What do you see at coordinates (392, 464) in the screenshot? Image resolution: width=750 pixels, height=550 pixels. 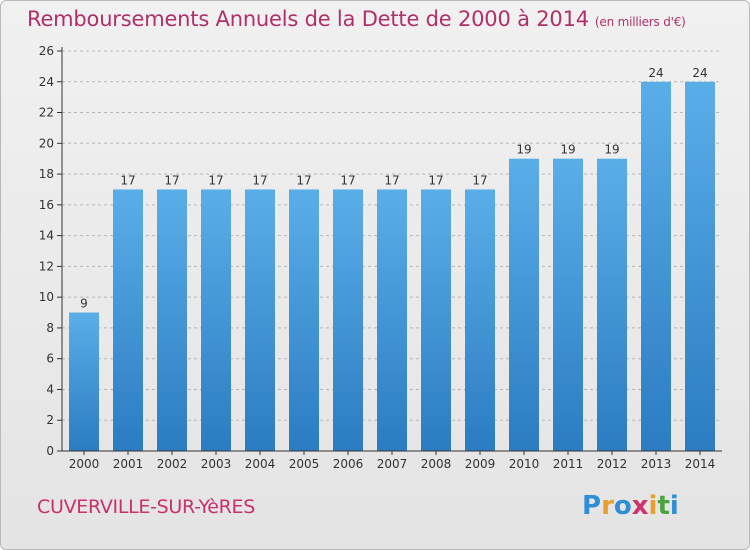 I see `x-tick-label: 2007` at bounding box center [392, 464].